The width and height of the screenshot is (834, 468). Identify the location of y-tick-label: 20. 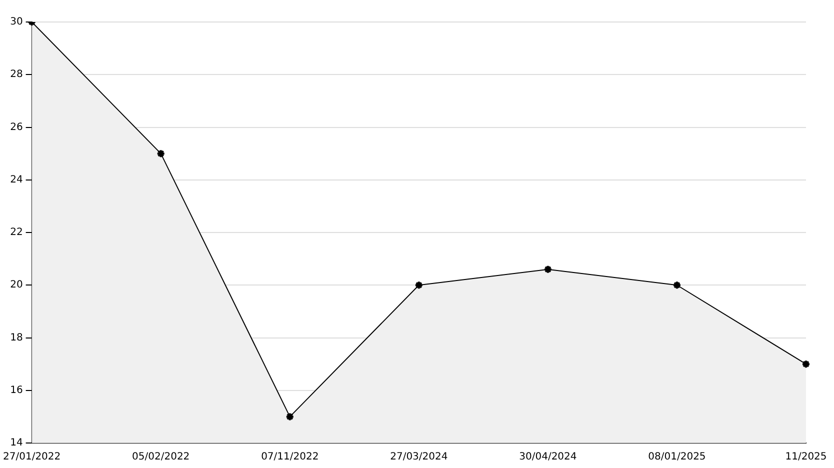
(16, 285).